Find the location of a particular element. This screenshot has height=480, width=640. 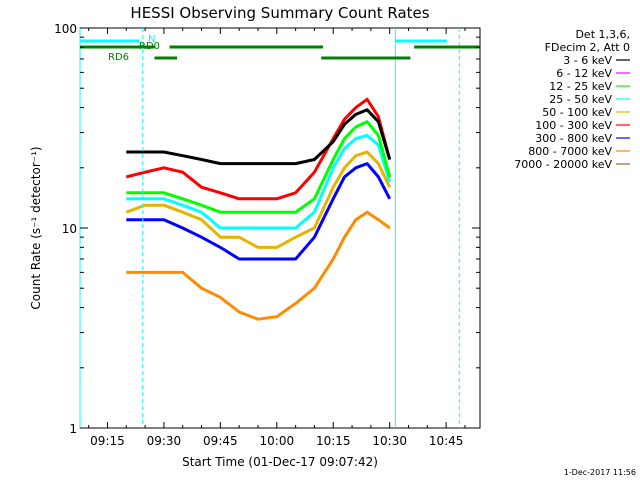

series-line-800to7000keV is located at coordinates (258, 265).